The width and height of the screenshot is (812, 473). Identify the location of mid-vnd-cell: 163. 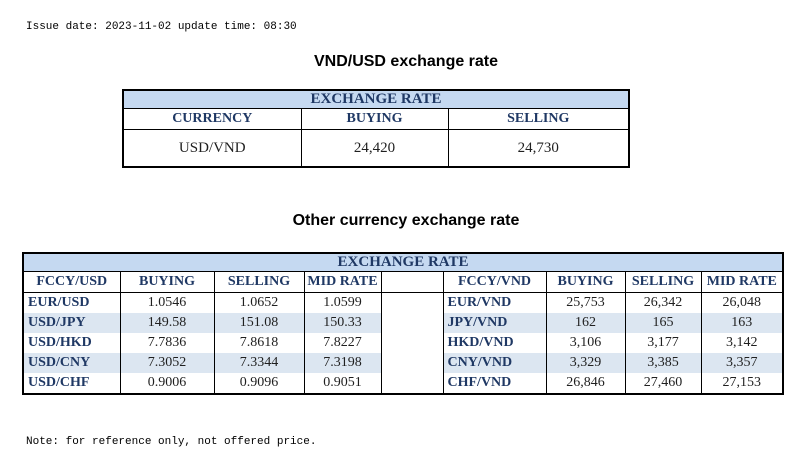
(742, 323).